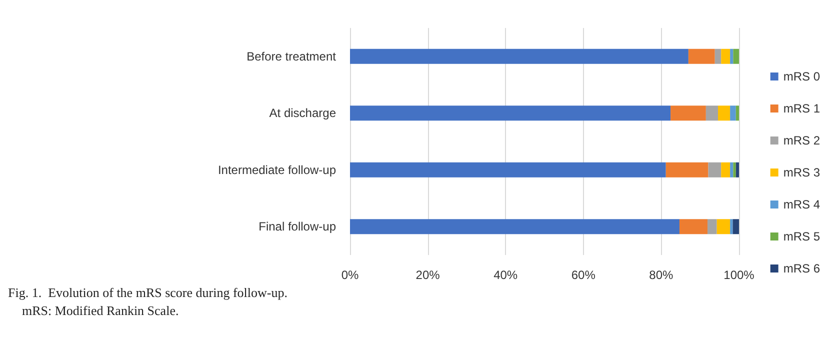 The width and height of the screenshot is (835, 345). What do you see at coordinates (350, 275) in the screenshot?
I see `x-tick-label: 0%` at bounding box center [350, 275].